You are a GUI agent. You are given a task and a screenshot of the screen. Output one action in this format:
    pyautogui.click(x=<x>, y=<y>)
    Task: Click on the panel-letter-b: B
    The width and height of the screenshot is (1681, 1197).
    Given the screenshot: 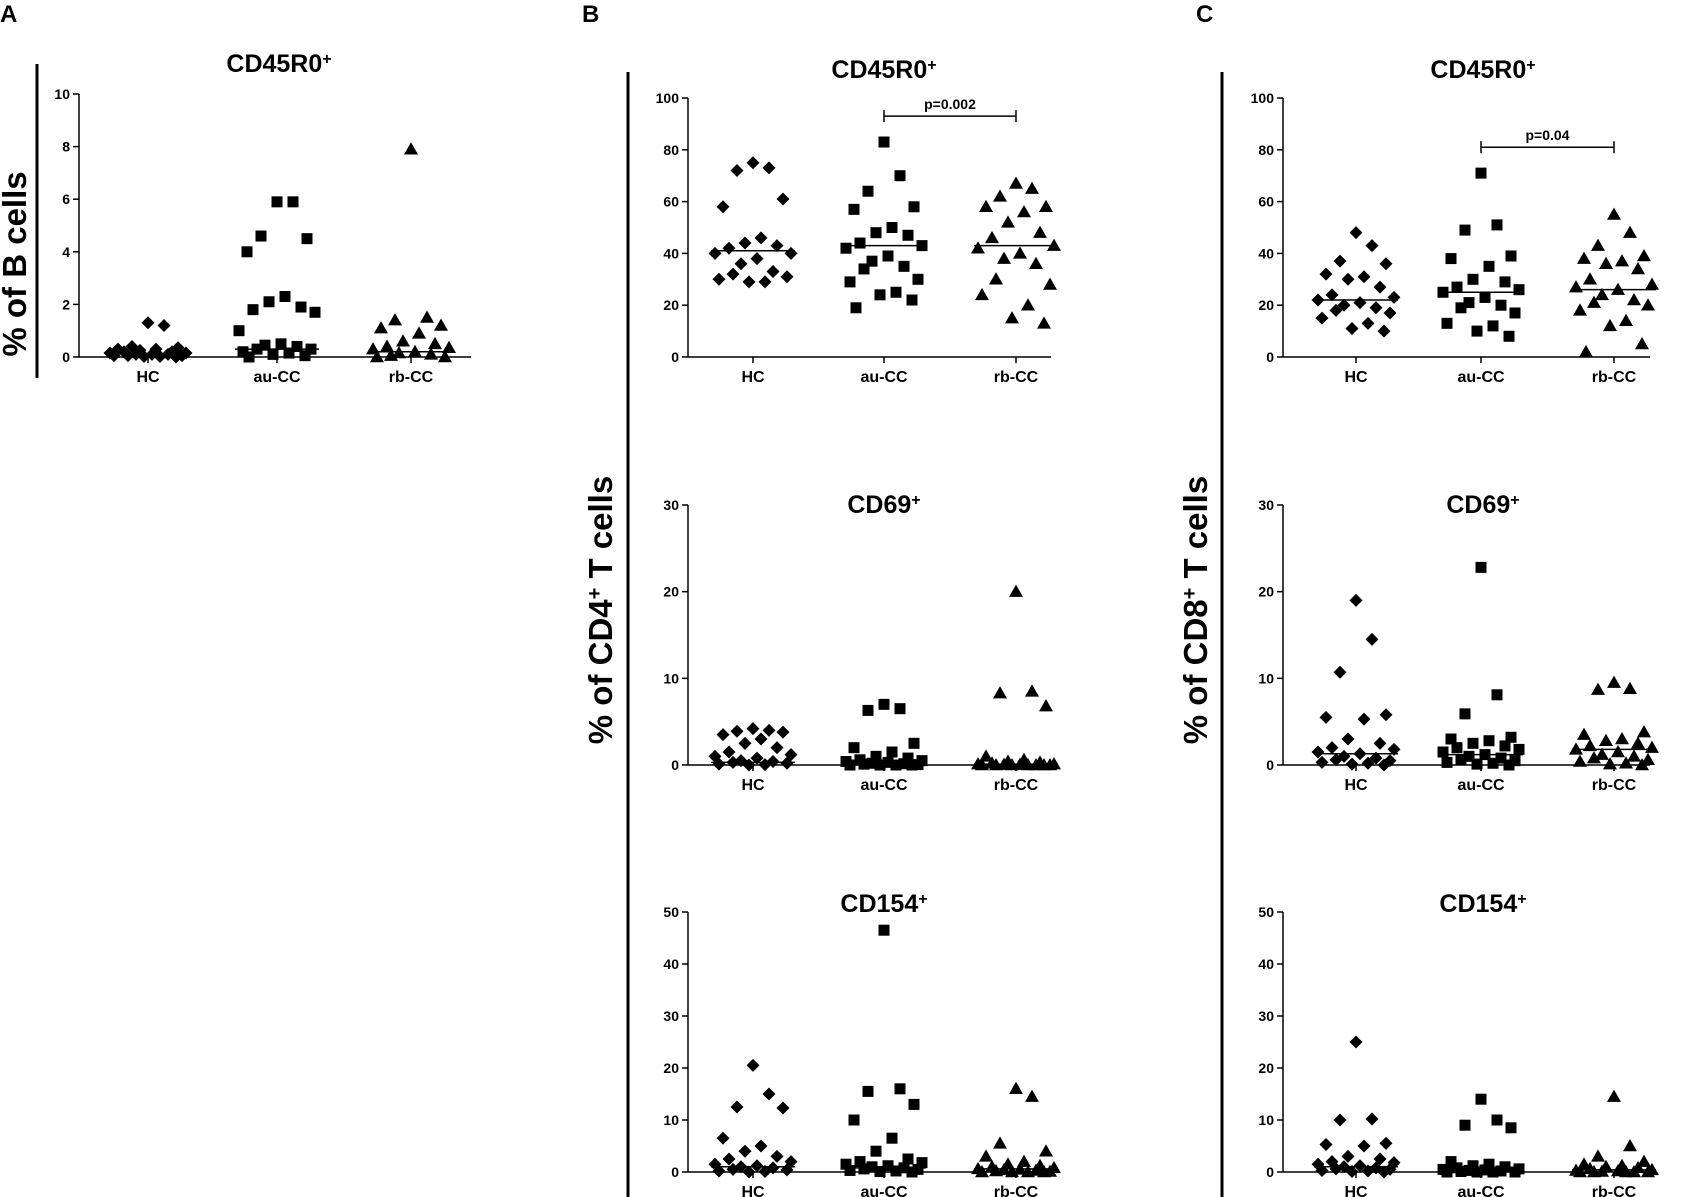 What is the action you would take?
    pyautogui.click(x=590, y=14)
    